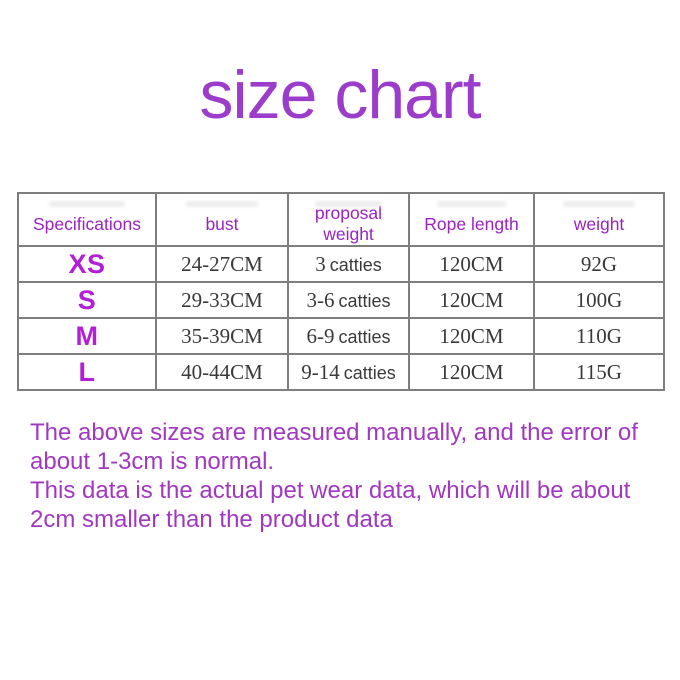 This screenshot has height=680, width=680. I want to click on column-header-bust: bust, so click(222, 219).